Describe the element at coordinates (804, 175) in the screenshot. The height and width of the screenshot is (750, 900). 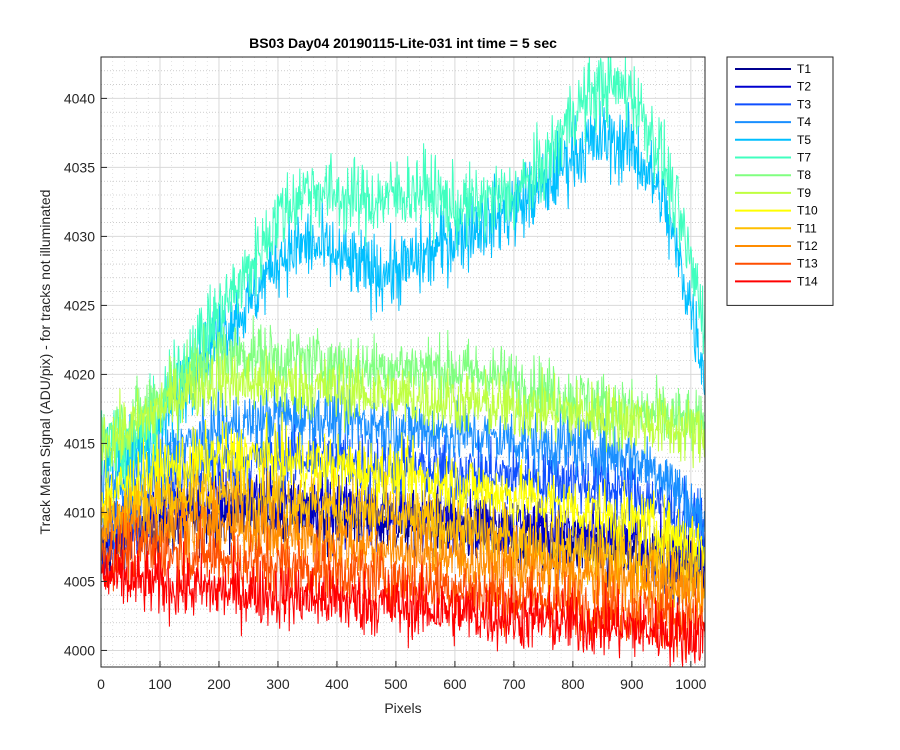
I see `legend-label-t8: T8` at that location.